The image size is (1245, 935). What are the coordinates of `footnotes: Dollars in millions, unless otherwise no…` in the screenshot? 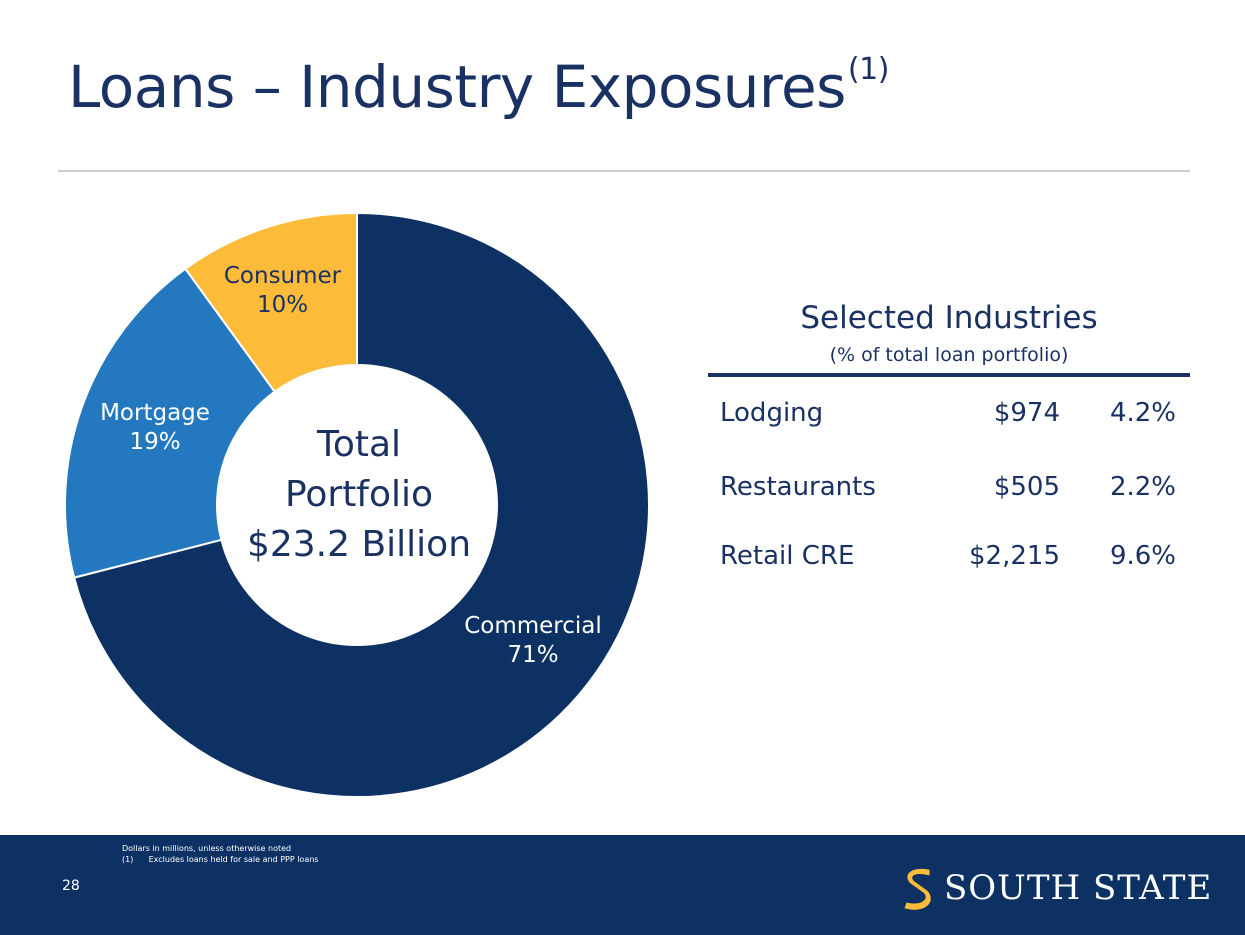 It's located at (220, 854).